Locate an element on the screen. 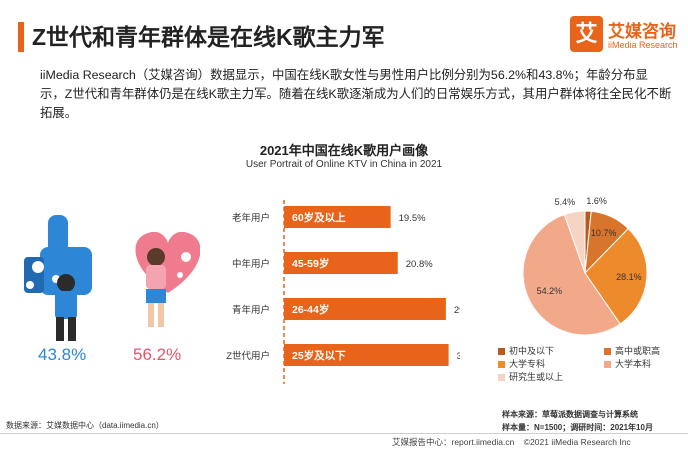 This screenshot has width=688, height=450. logo-name-cn: 艾媒咨询 is located at coordinates (642, 31).